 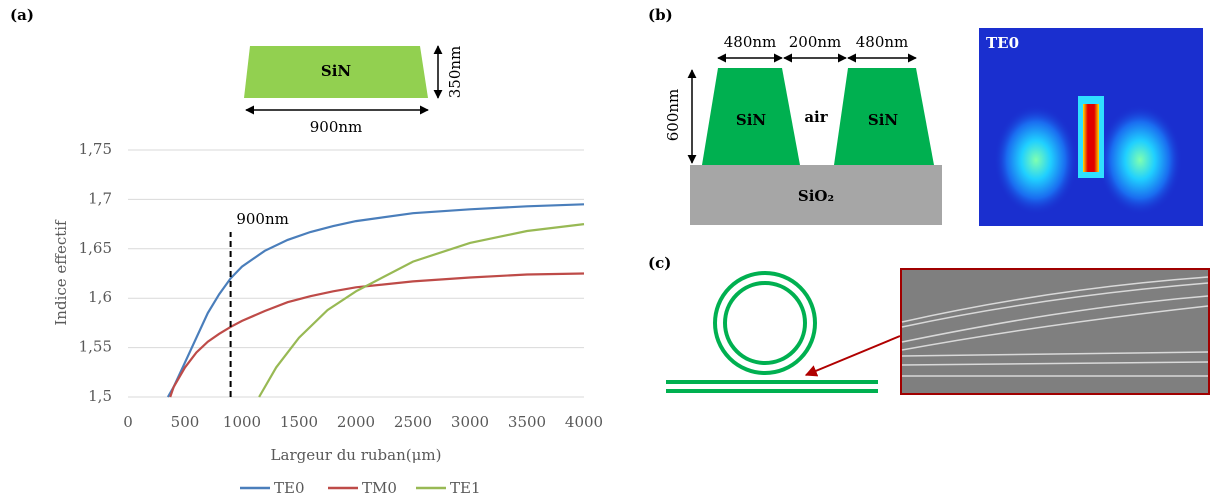 I want to click on x-tick-label: 0, so click(x=128, y=422).